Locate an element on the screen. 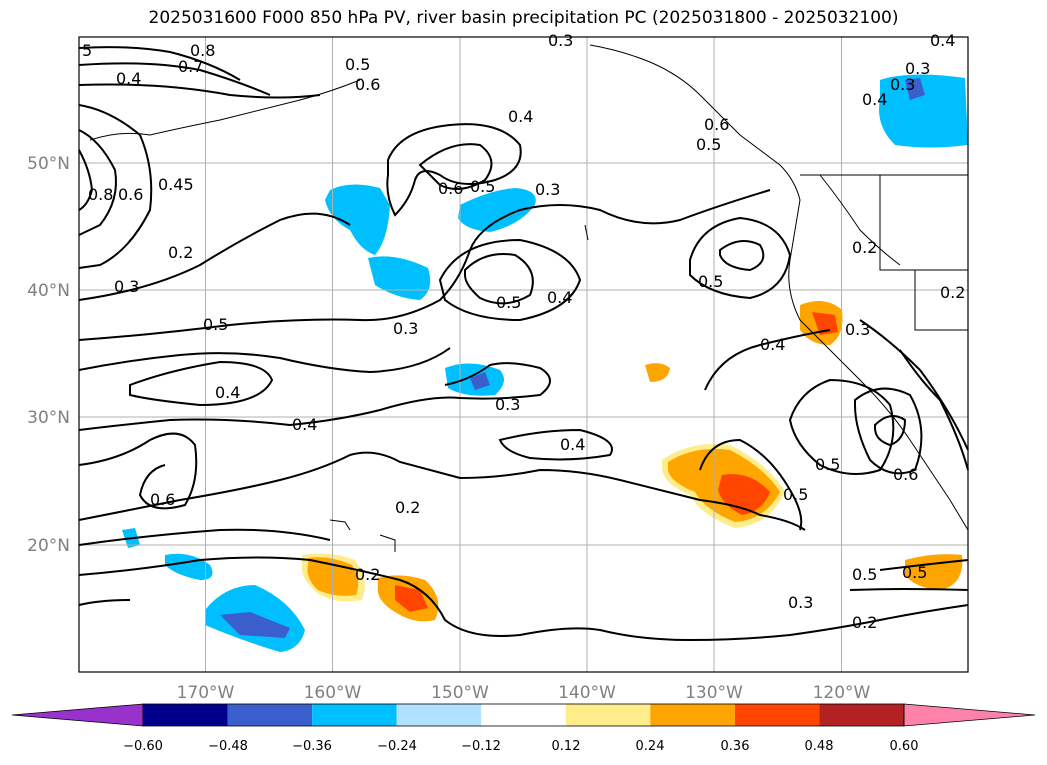 The height and width of the screenshot is (765, 1047). colorbar-tick-label: −0.36 is located at coordinates (312, 746).